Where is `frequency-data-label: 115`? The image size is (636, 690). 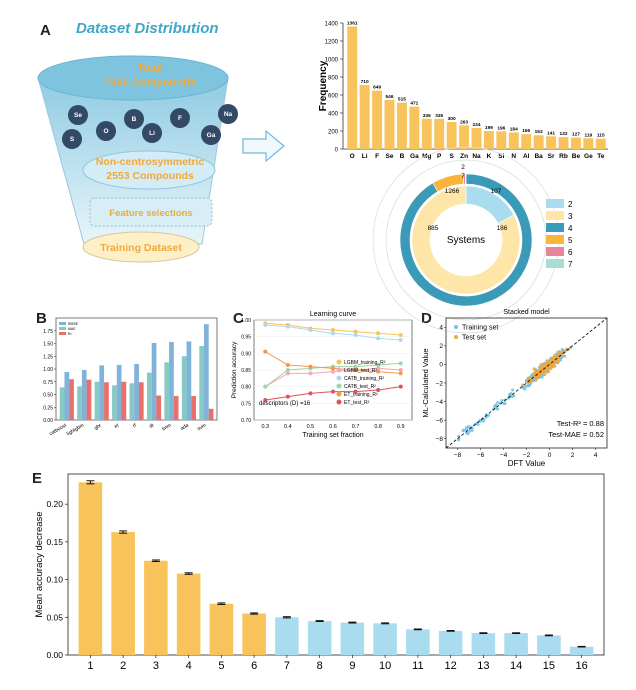 frequency-data-label: 115 is located at coordinates (601, 136).